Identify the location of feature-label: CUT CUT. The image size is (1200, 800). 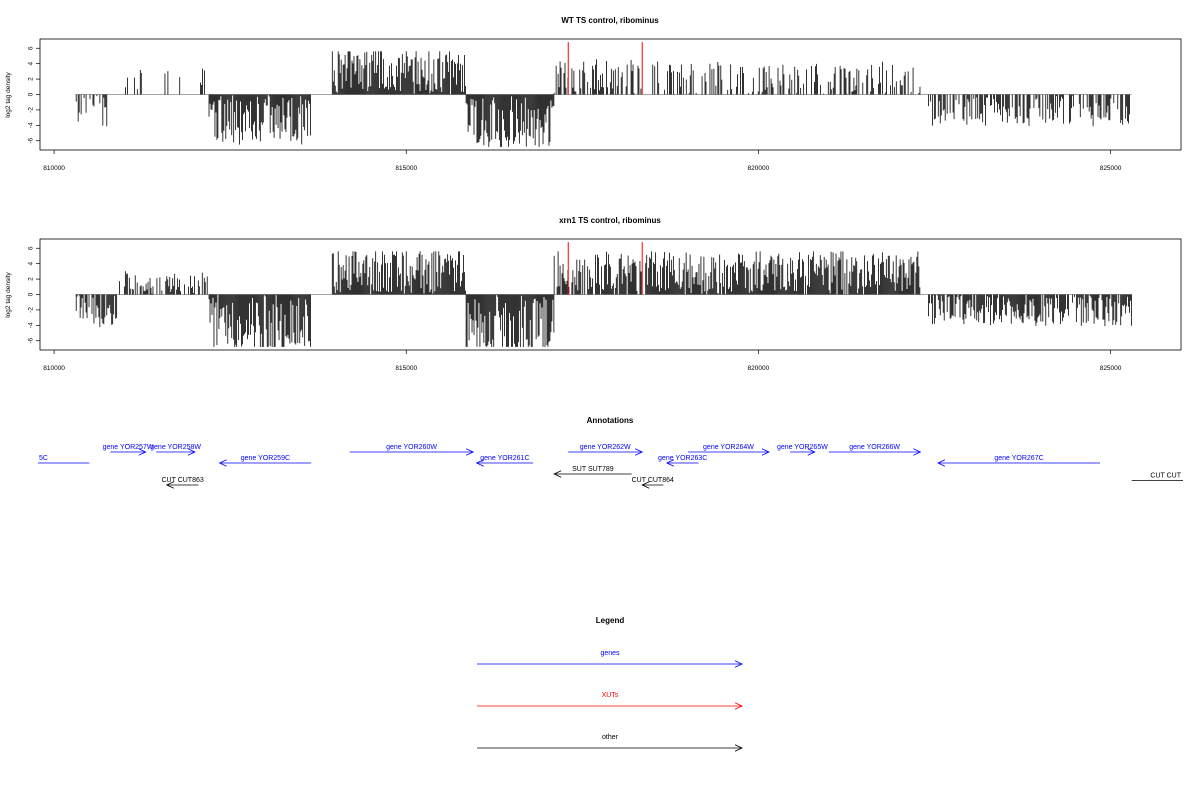
(1165, 476).